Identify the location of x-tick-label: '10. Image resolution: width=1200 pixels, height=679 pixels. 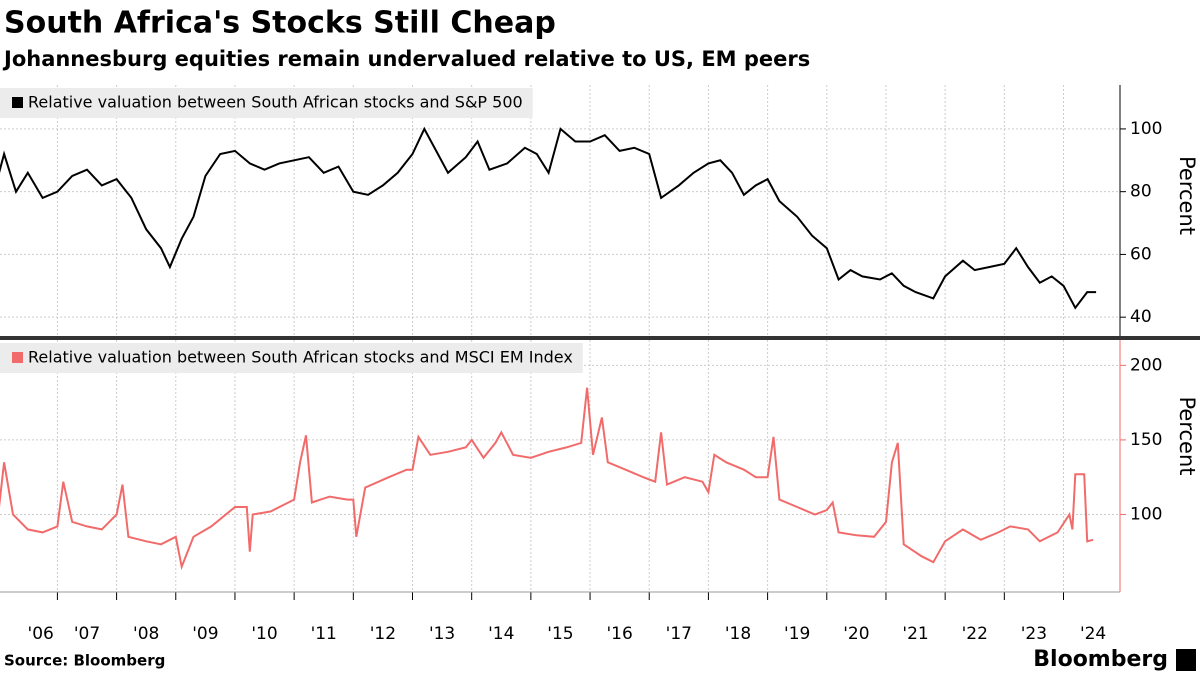
(264, 634).